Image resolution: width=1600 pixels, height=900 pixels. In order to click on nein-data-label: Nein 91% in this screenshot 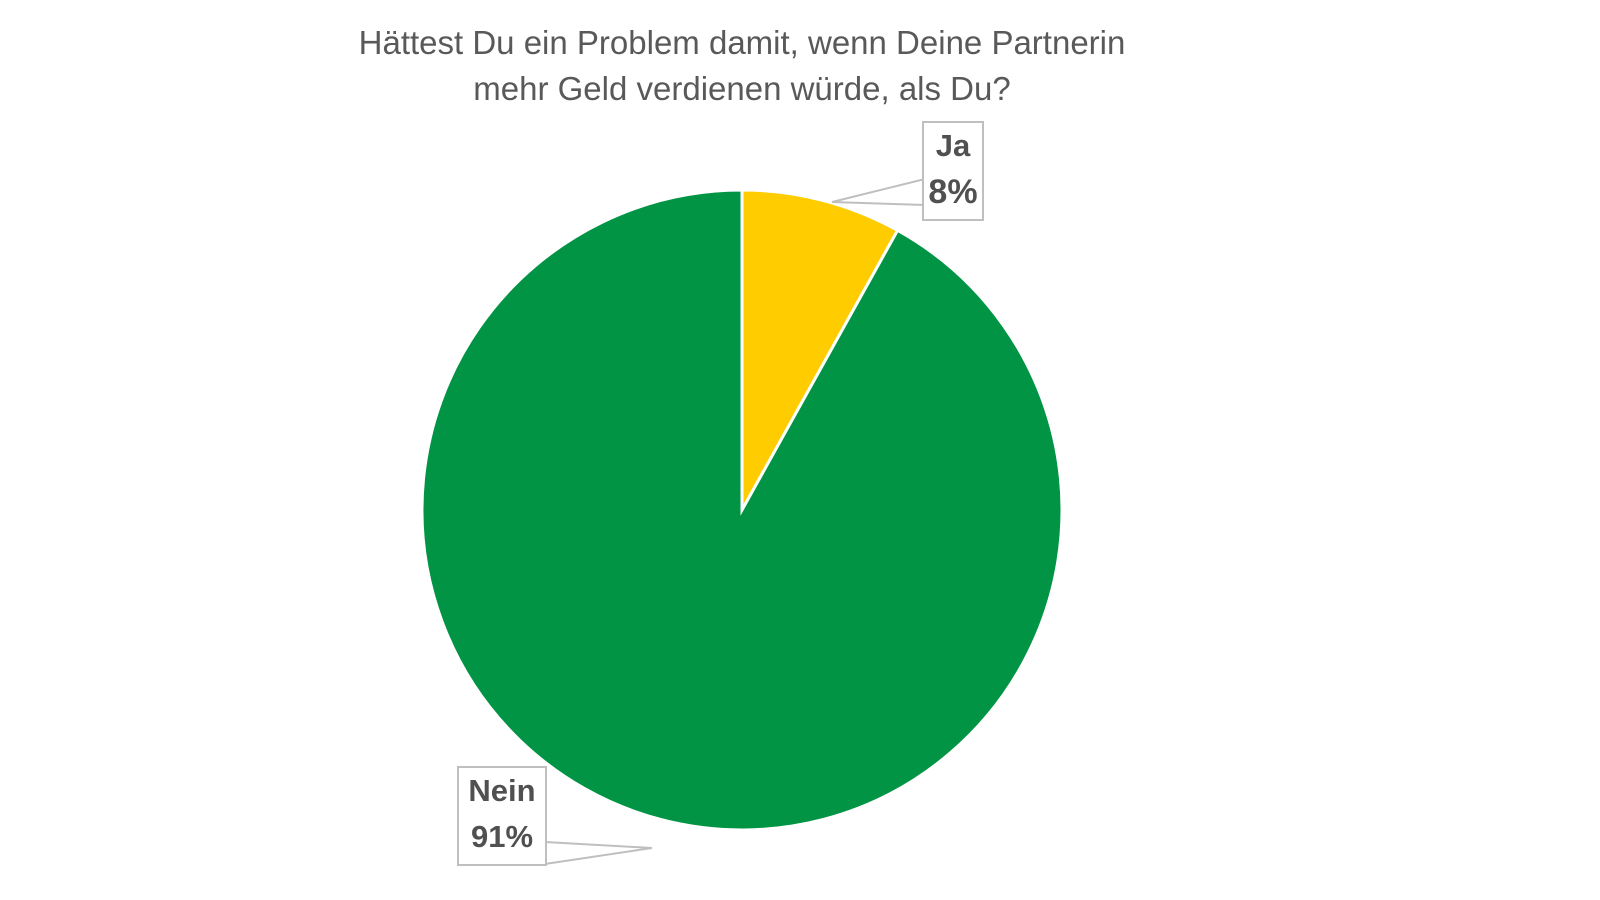, I will do `click(502, 816)`.